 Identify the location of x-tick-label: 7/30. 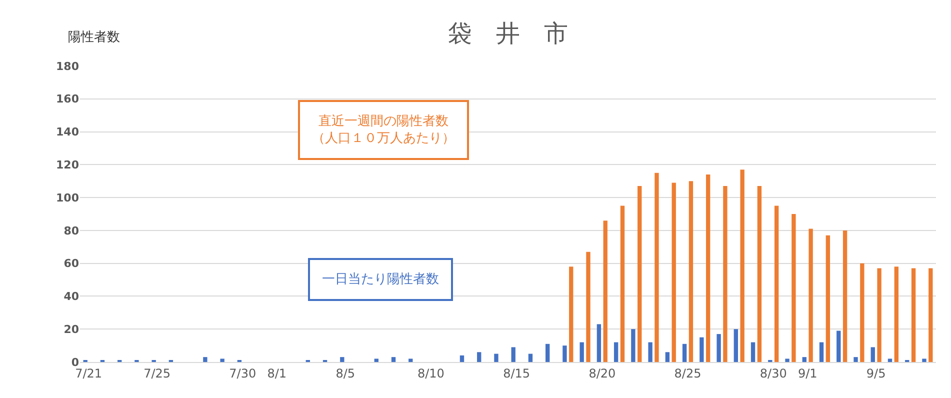
(242, 373).